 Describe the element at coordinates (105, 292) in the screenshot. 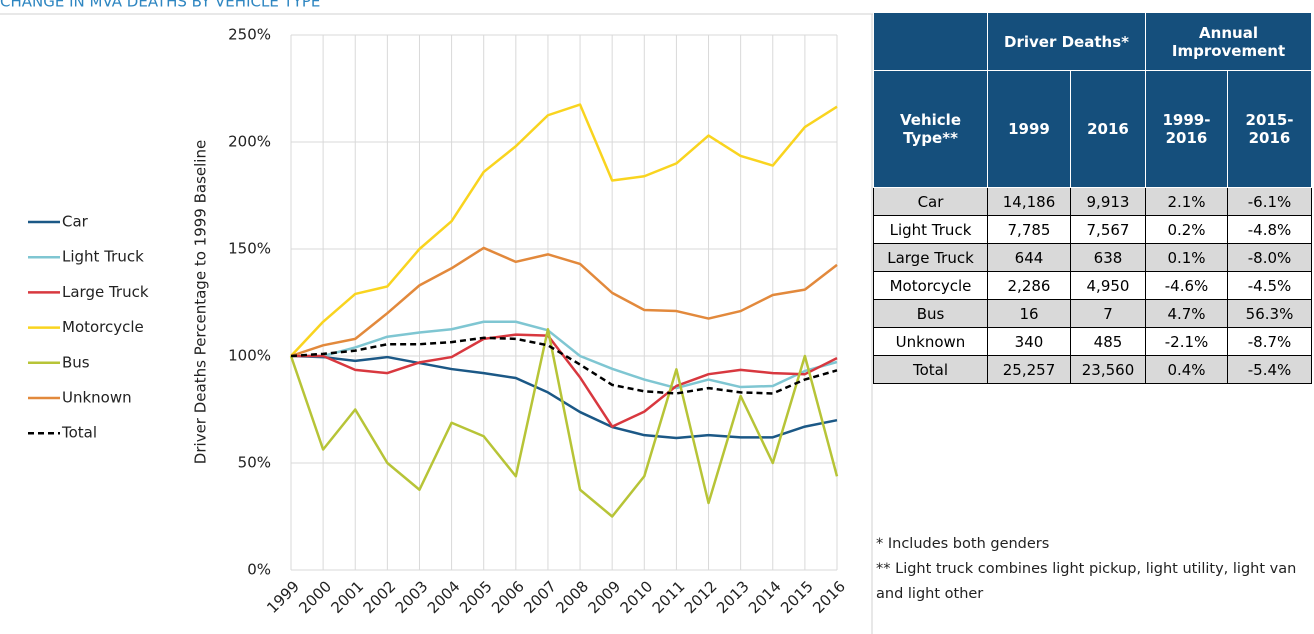

I see `legend-label: Large Truck` at that location.